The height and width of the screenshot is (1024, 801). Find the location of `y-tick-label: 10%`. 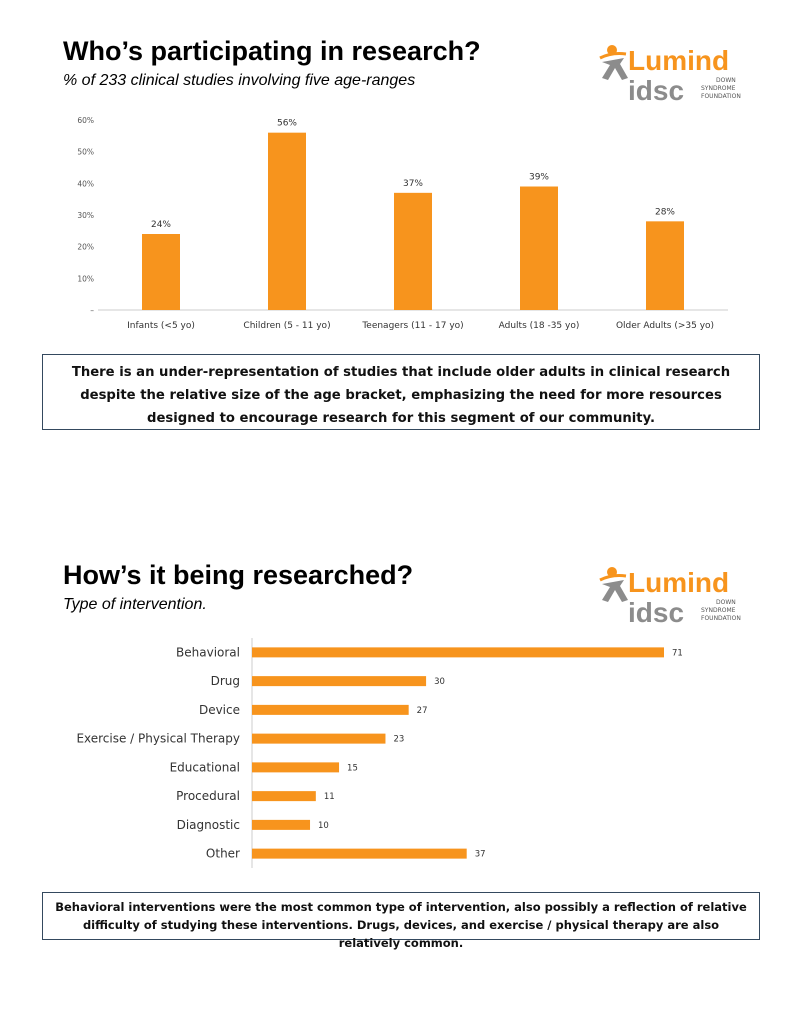

y-tick-label: 10% is located at coordinates (85, 278).